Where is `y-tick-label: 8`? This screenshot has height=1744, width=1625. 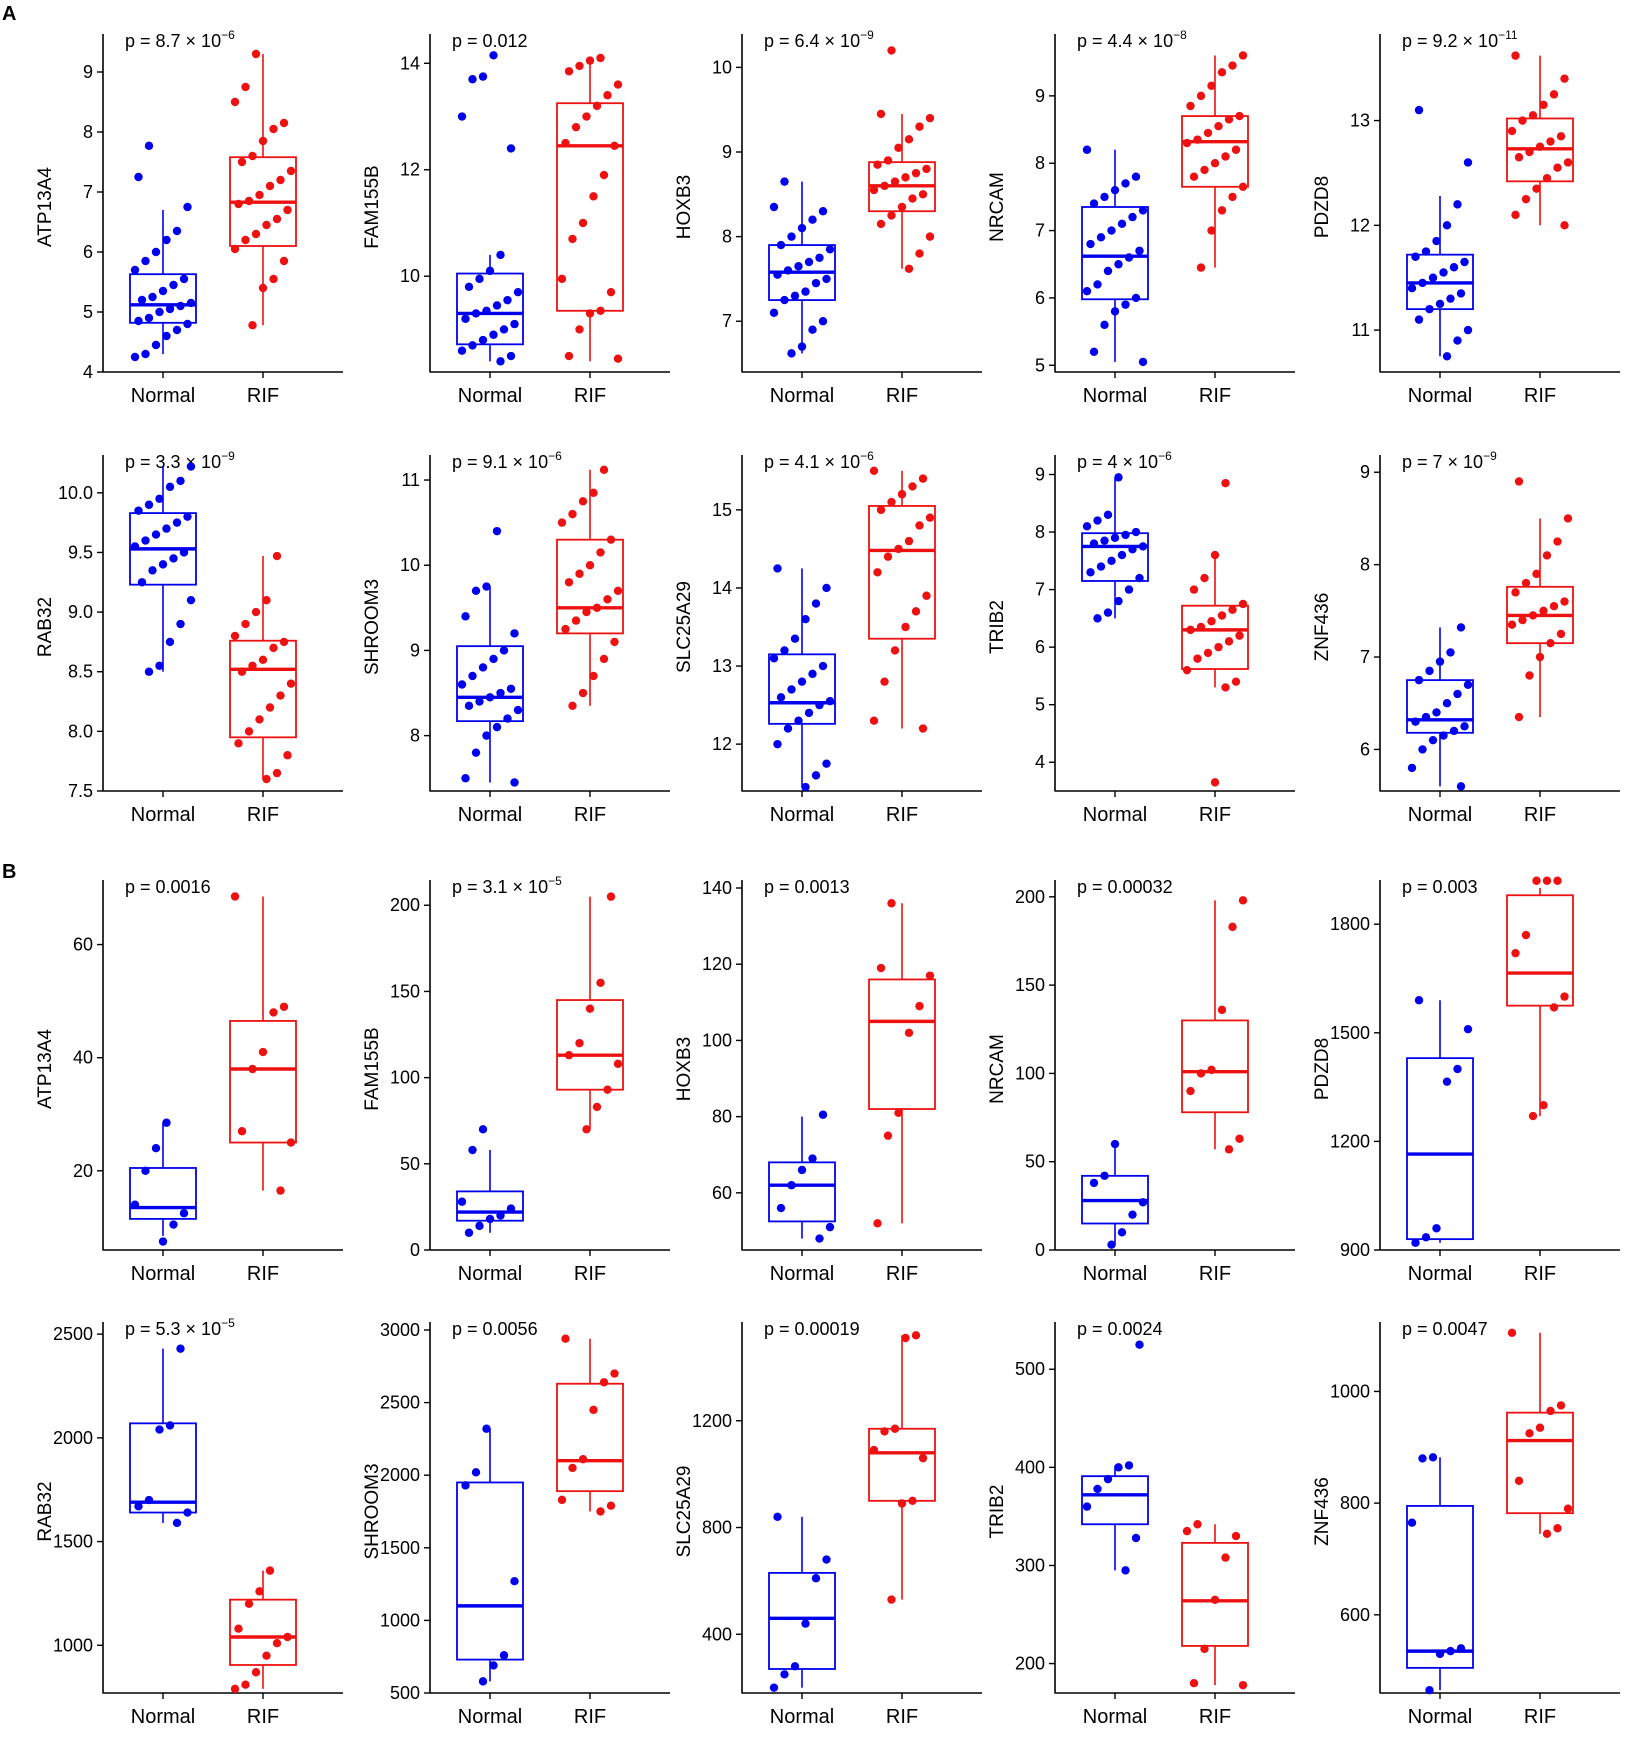
y-tick-label: 8 is located at coordinates (727, 237).